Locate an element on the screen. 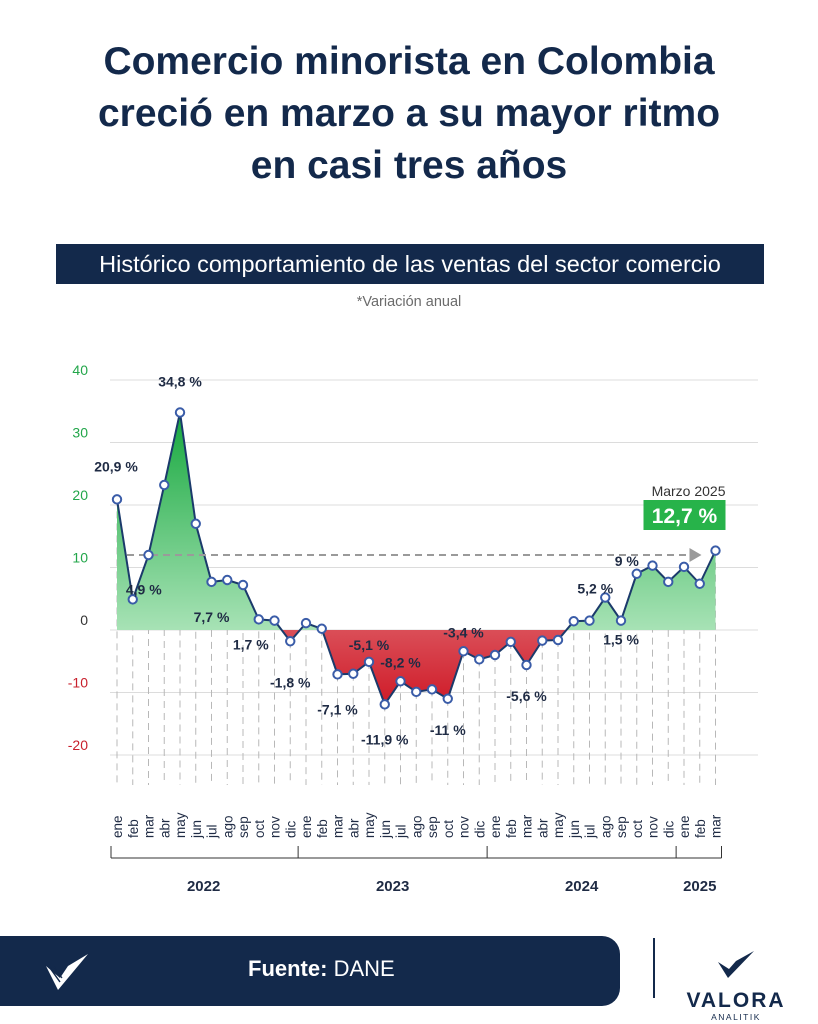 The width and height of the screenshot is (818, 1024). data-label: -8,2 % is located at coordinates (400, 662).